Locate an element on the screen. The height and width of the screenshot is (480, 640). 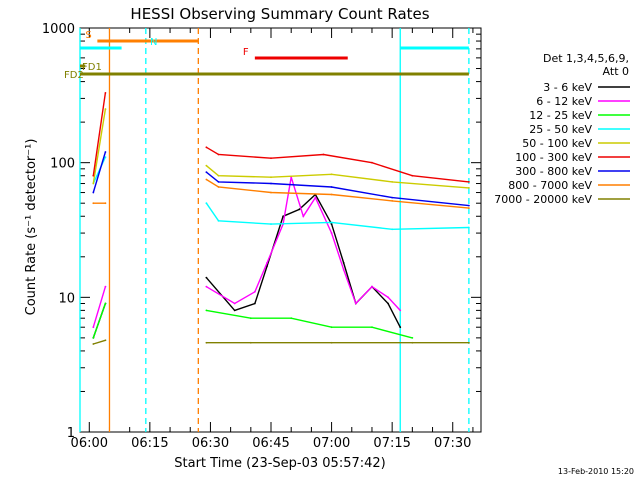
flag-bar-label: FD1 is located at coordinates (92, 67).